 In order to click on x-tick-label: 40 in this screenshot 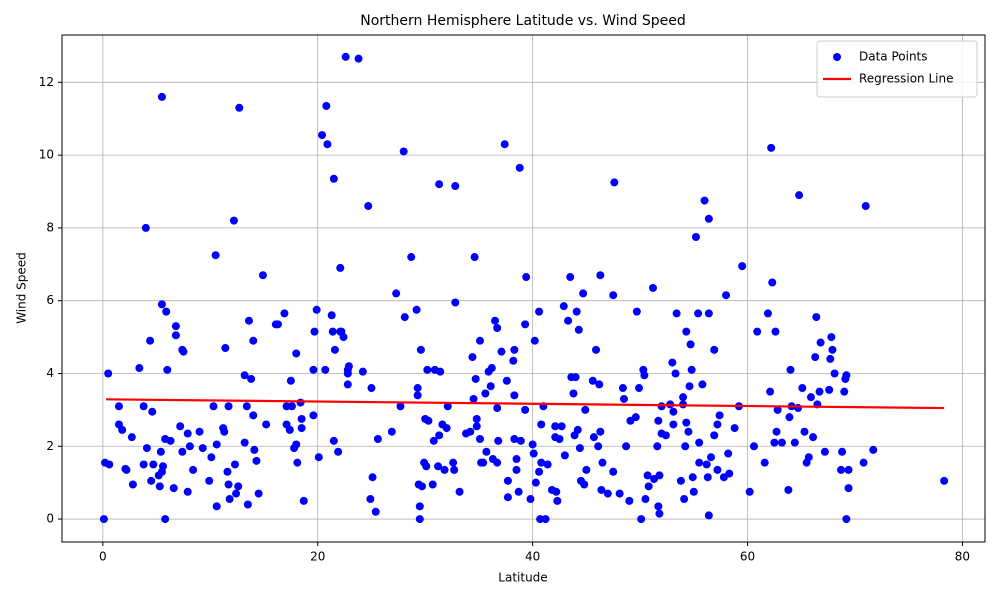, I will do `click(532, 557)`.